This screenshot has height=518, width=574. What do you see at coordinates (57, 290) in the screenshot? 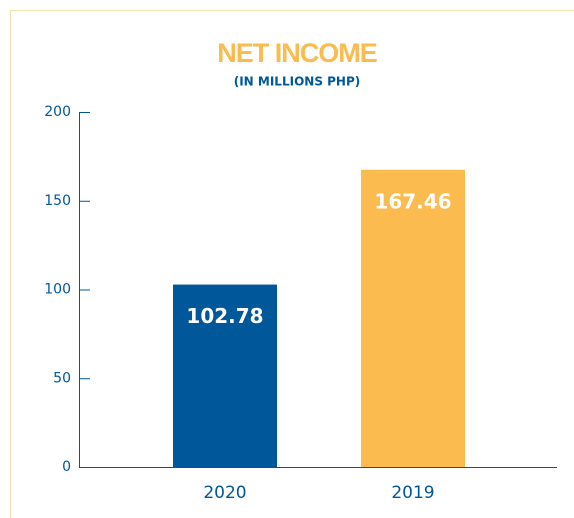
I see `y-tick-label: 100` at bounding box center [57, 290].